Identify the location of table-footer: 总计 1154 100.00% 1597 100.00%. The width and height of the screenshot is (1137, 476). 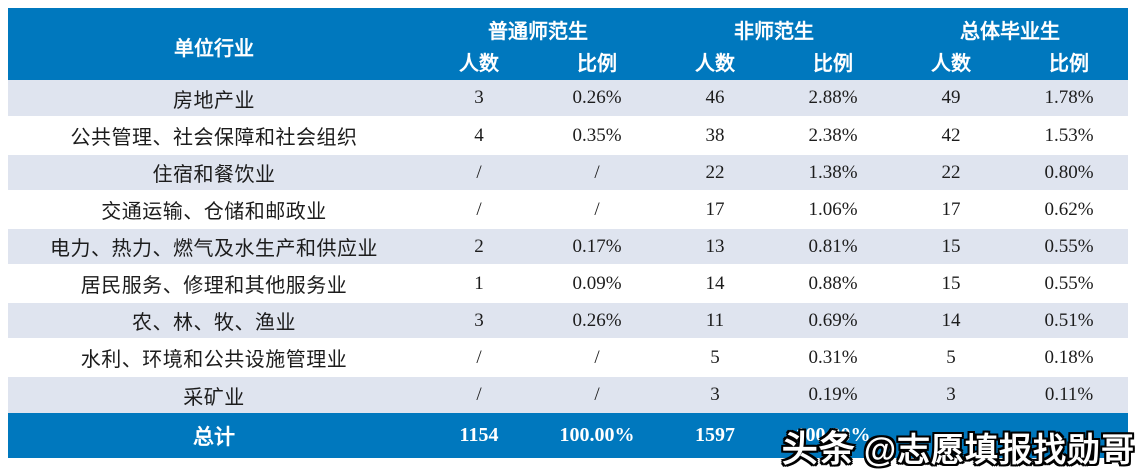
(568, 435).